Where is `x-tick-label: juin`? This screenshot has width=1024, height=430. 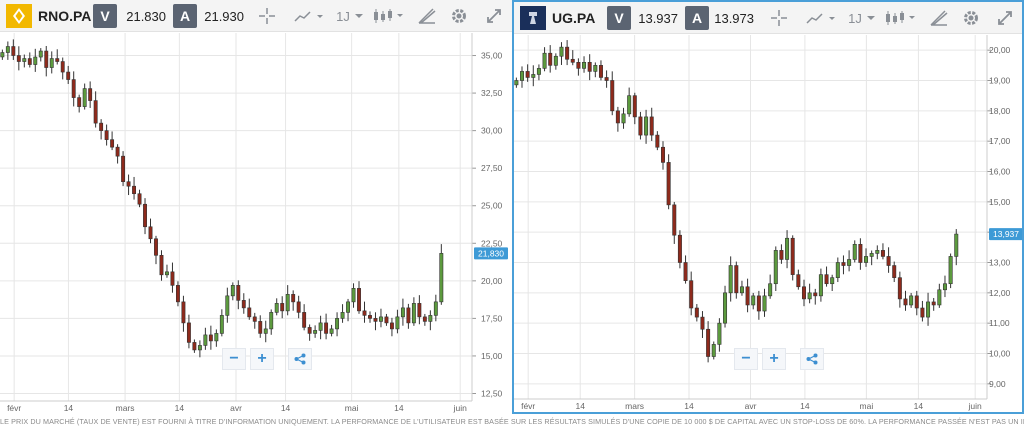 x-tick-label: juin is located at coordinates (975, 406).